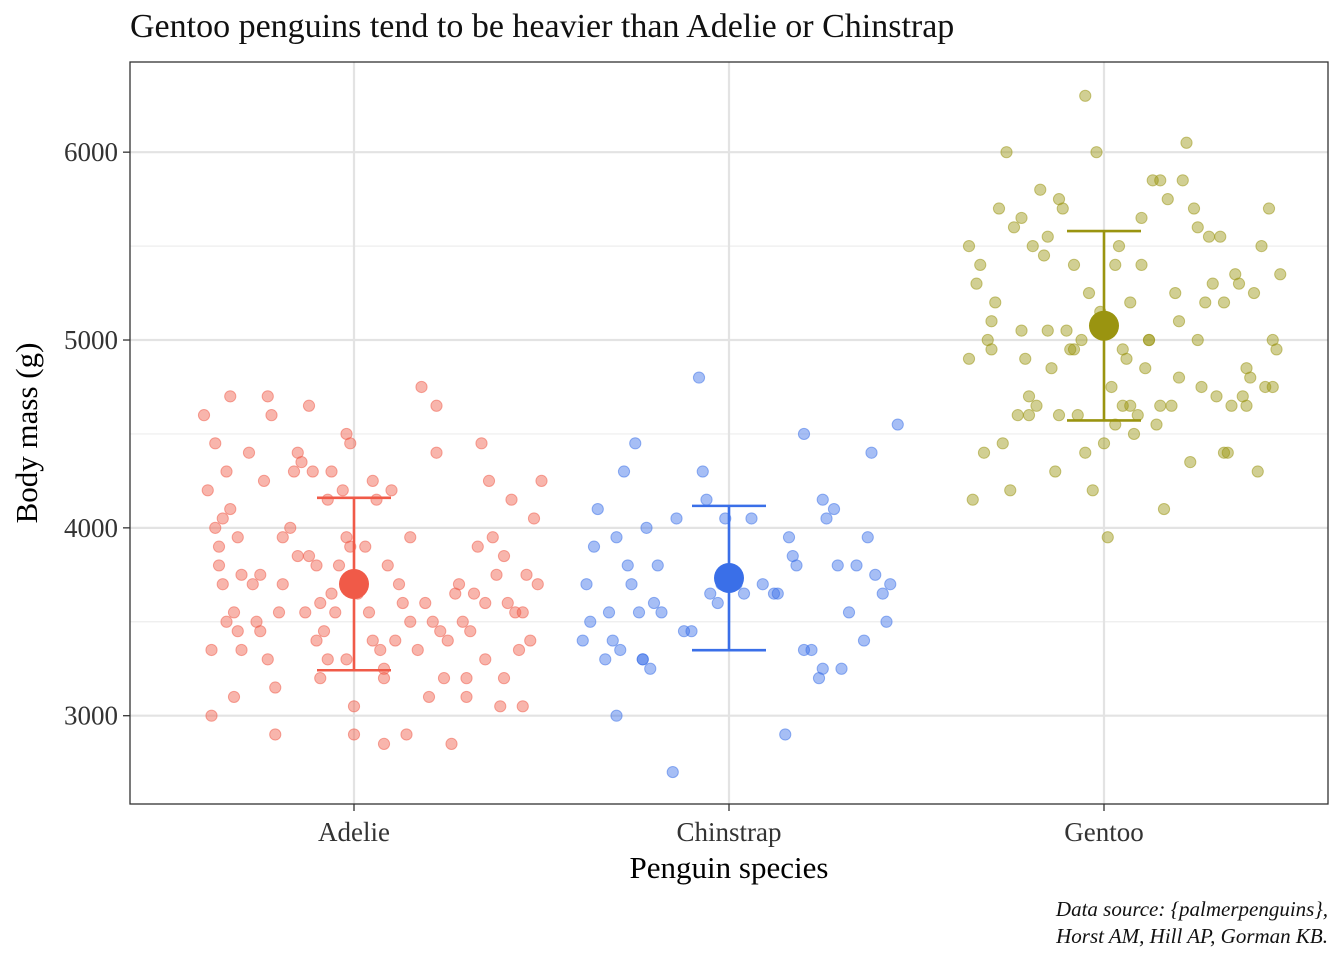 The width and height of the screenshot is (1344, 960). Describe the element at coordinates (91, 340) in the screenshot. I see `y-tick-label: 5000` at that location.